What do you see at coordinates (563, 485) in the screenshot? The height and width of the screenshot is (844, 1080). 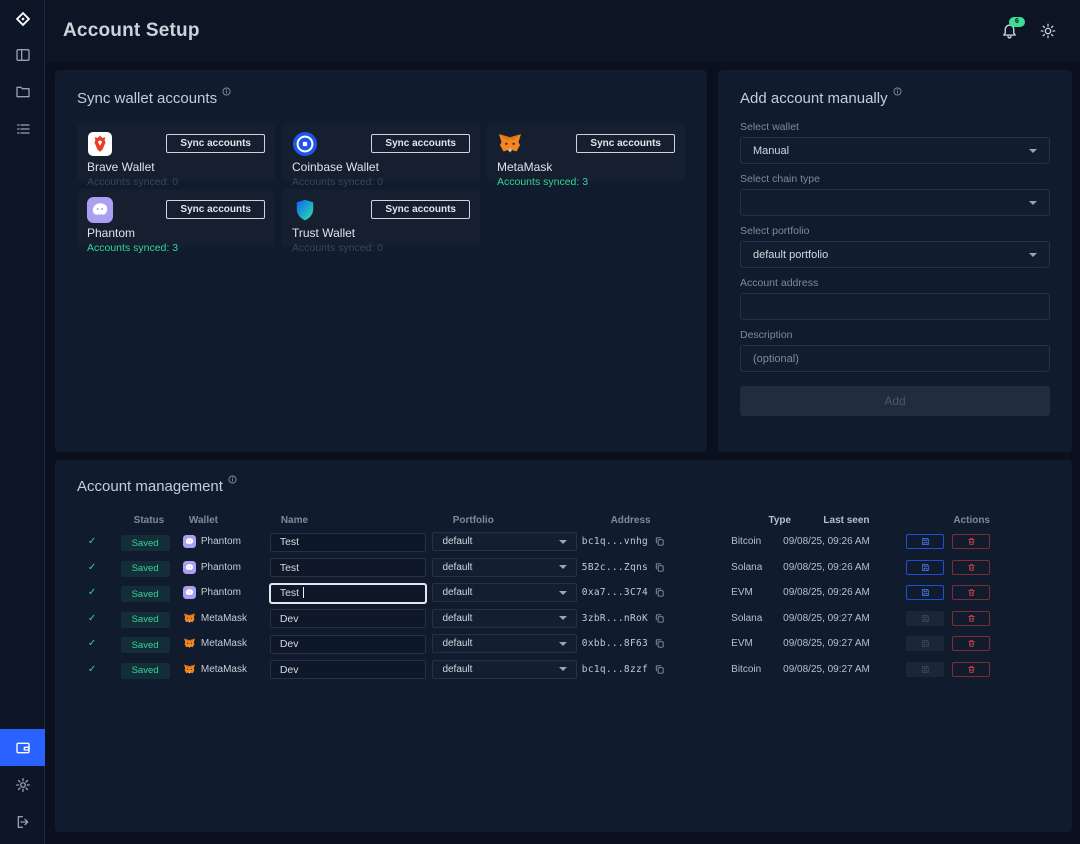 I see `management-title: Account management` at bounding box center [563, 485].